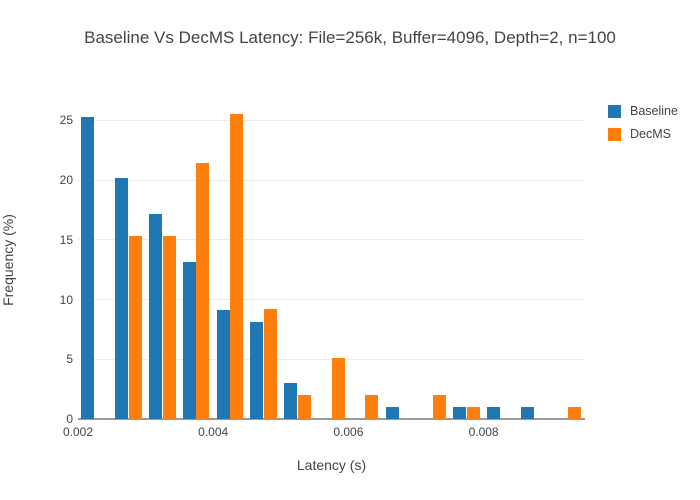 Image resolution: width=700 pixels, height=500 pixels. What do you see at coordinates (66, 239) in the screenshot?
I see `y-tick-15: 15` at bounding box center [66, 239].